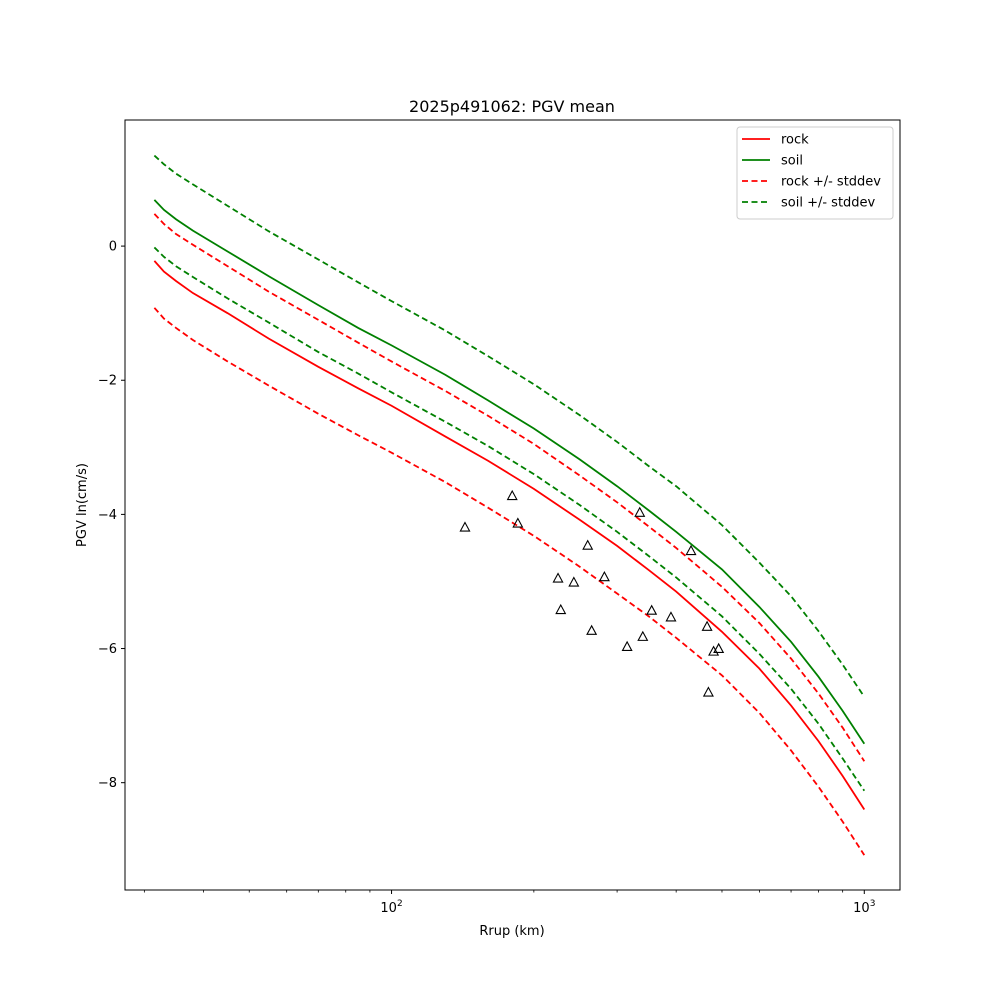 The image size is (1000, 1000). Describe the element at coordinates (113, 247) in the screenshot. I see `y-tick-label-0: 0` at that location.